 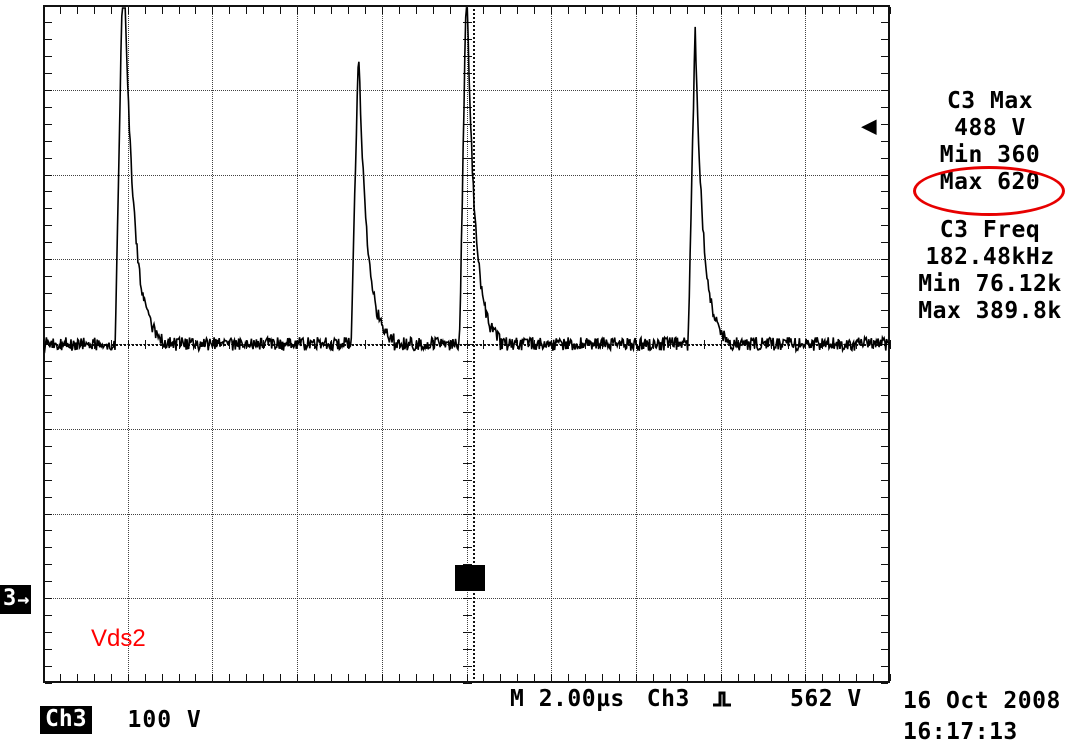 I want to click on timebase-readout: M 2.00µs, so click(x=567, y=699).